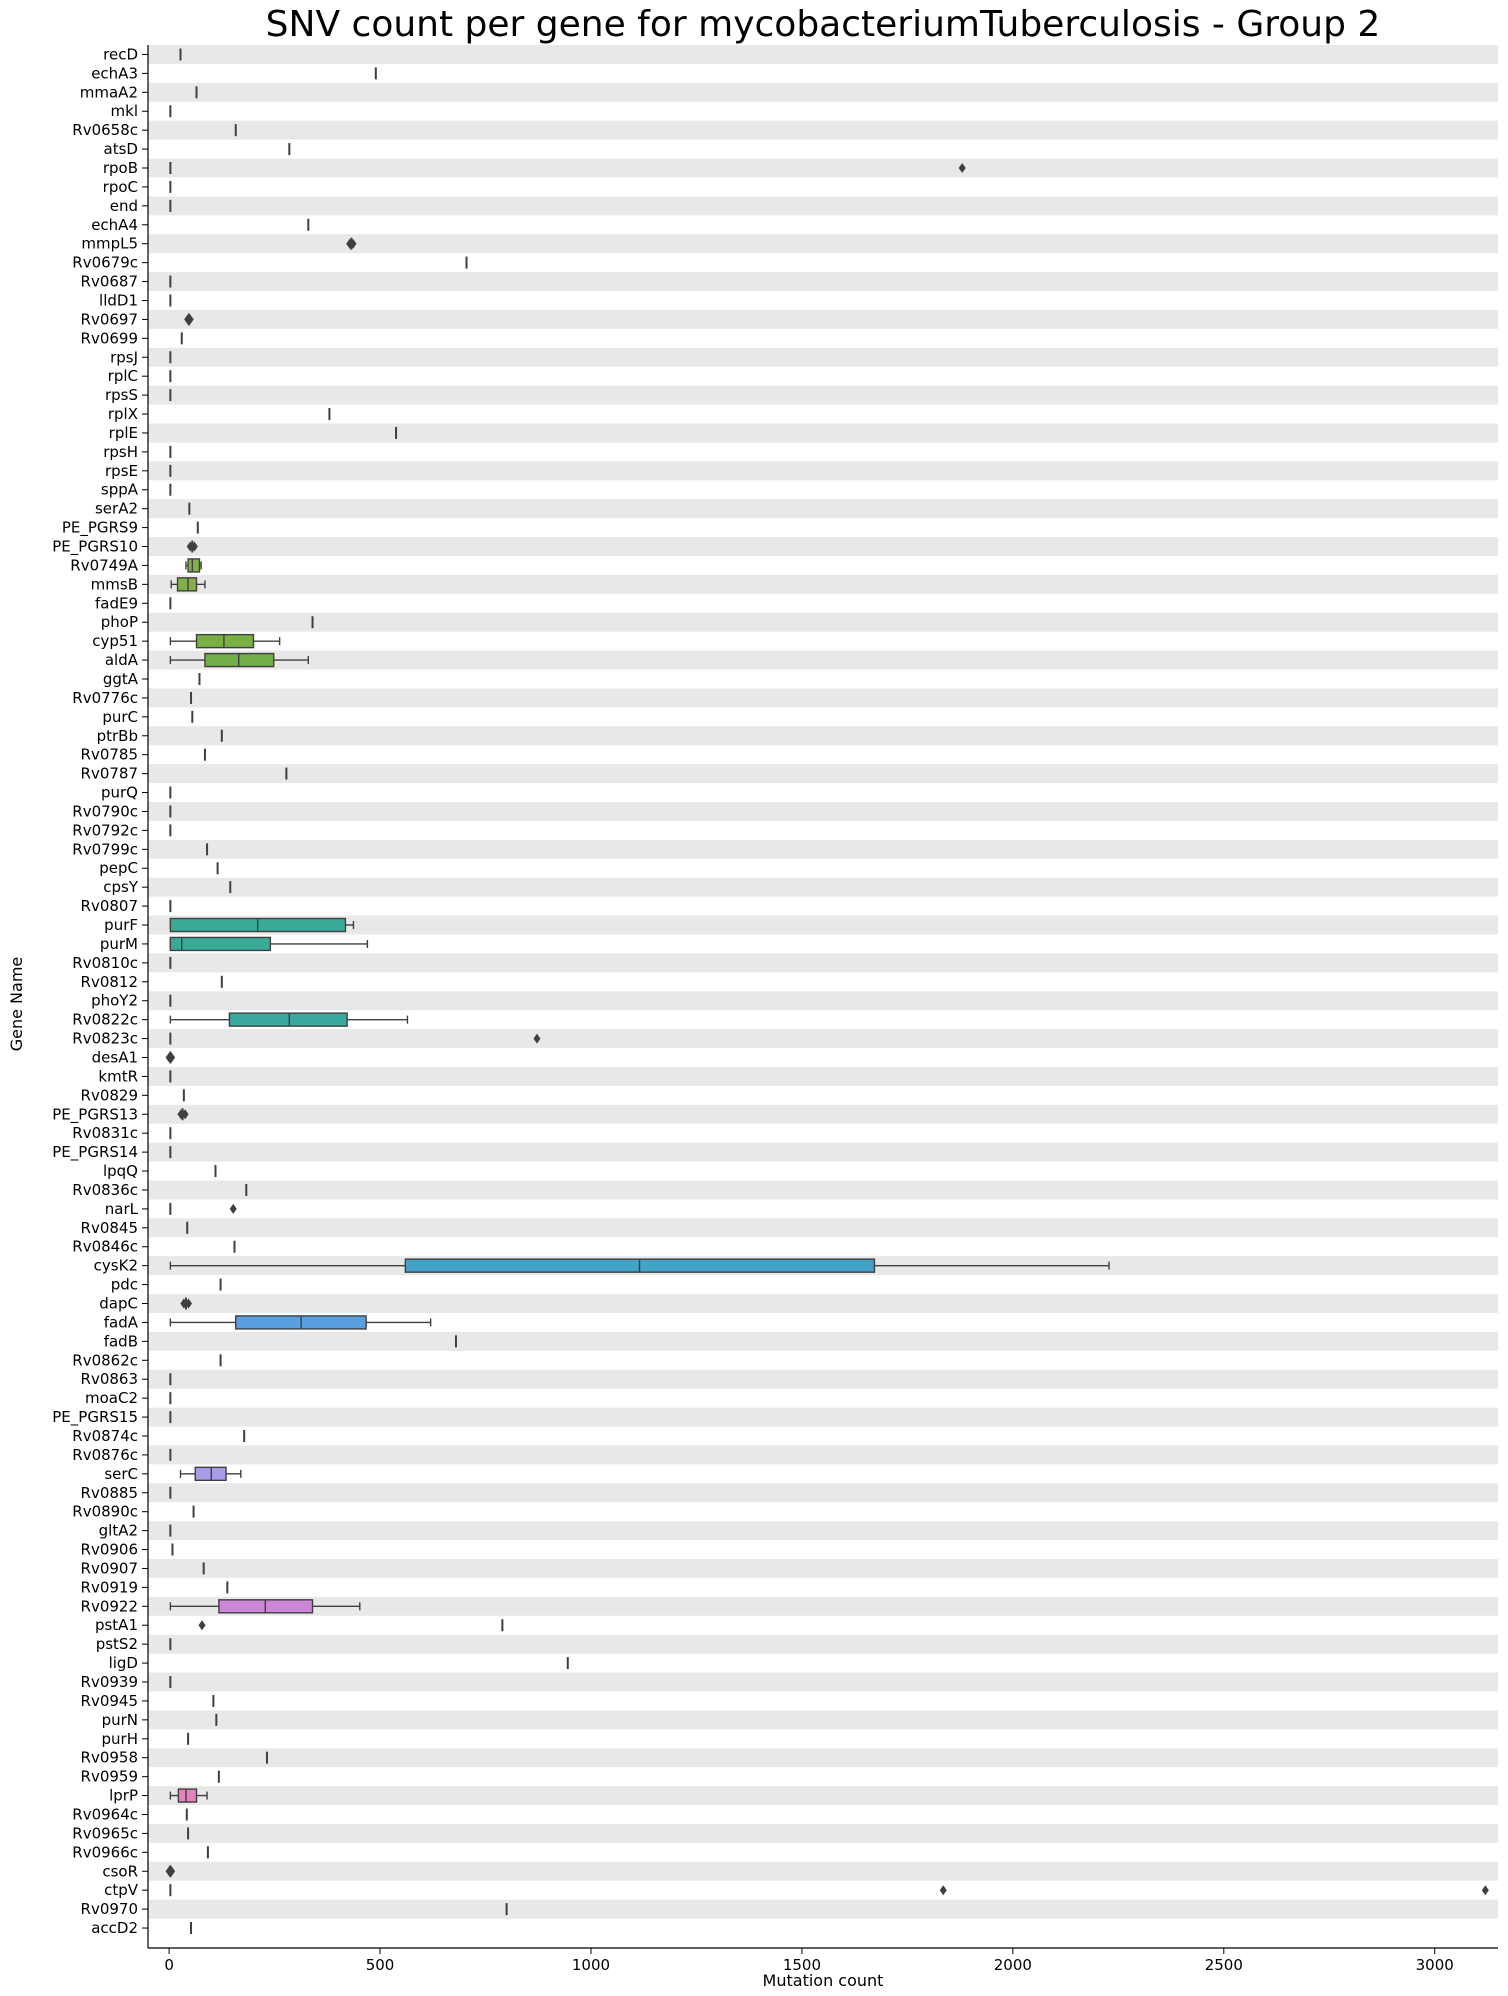  Describe the element at coordinates (109, 1701) in the screenshot. I see `y-tick-label: Rv0945` at that location.